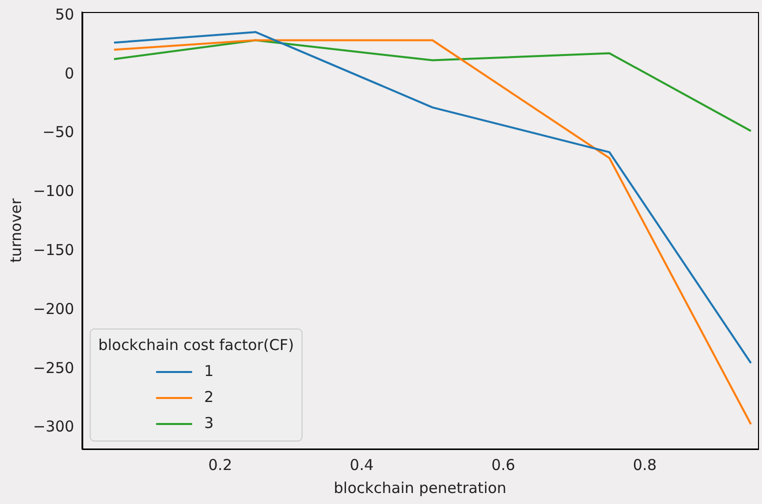 This screenshot has height=504, width=762. What do you see at coordinates (420, 487) in the screenshot?
I see `x-axis-title: blockchain penetration` at bounding box center [420, 487].